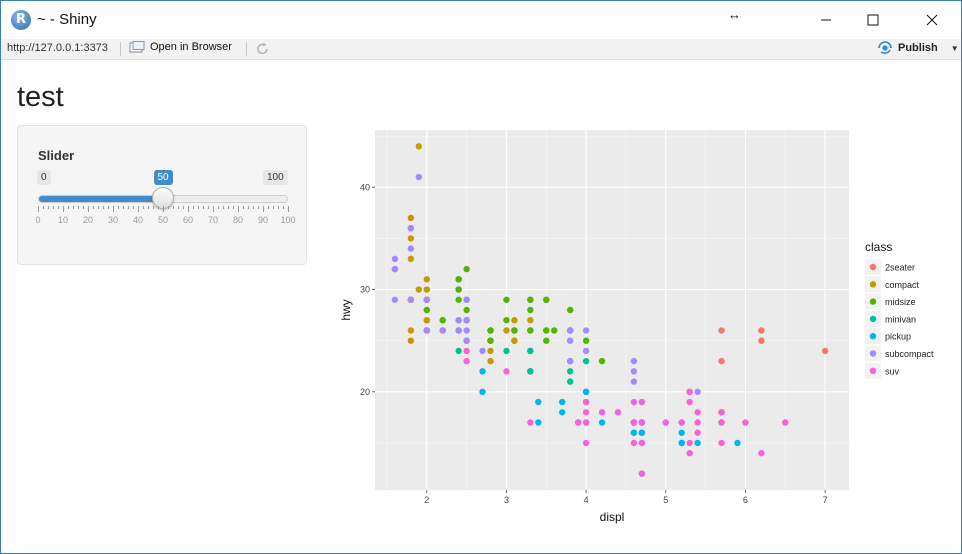 The height and width of the screenshot is (554, 962). I want to click on legend-title: class, so click(878, 247).